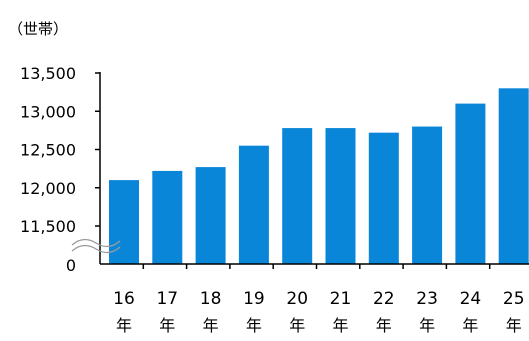 Image resolution: width=529 pixels, height=341 pixels. I want to click on x-tick-label-year: 17, so click(167, 299).